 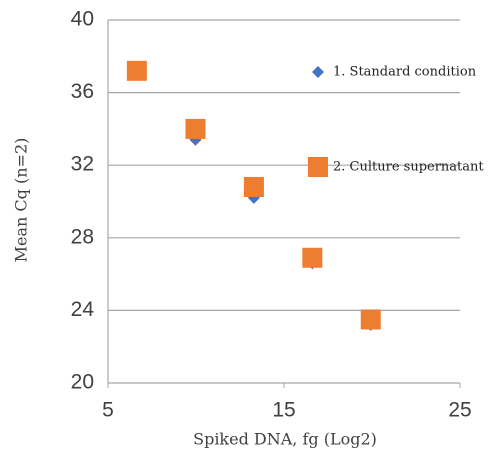 I want to click on y-tick-label: 20, so click(x=82, y=382).